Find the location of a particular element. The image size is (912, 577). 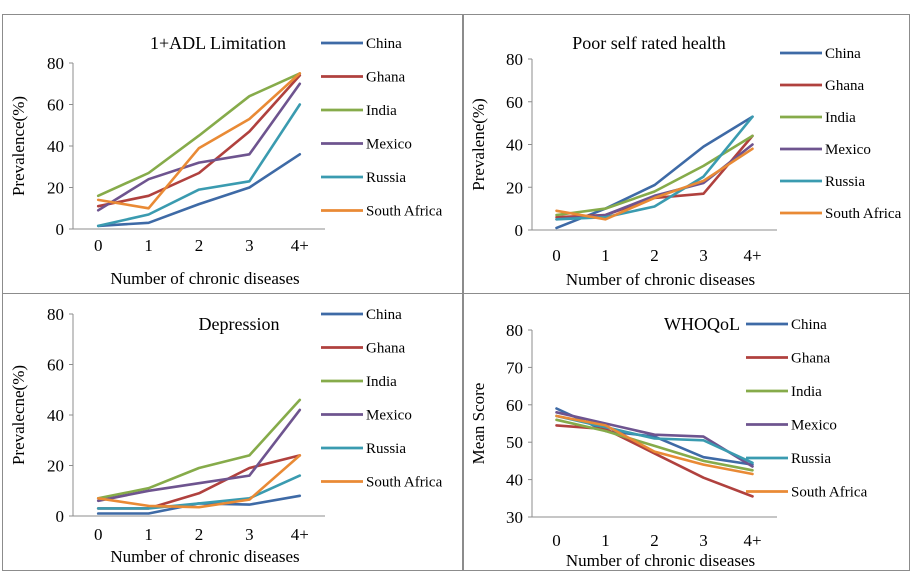

chart-title: Depression is located at coordinates (239, 324).